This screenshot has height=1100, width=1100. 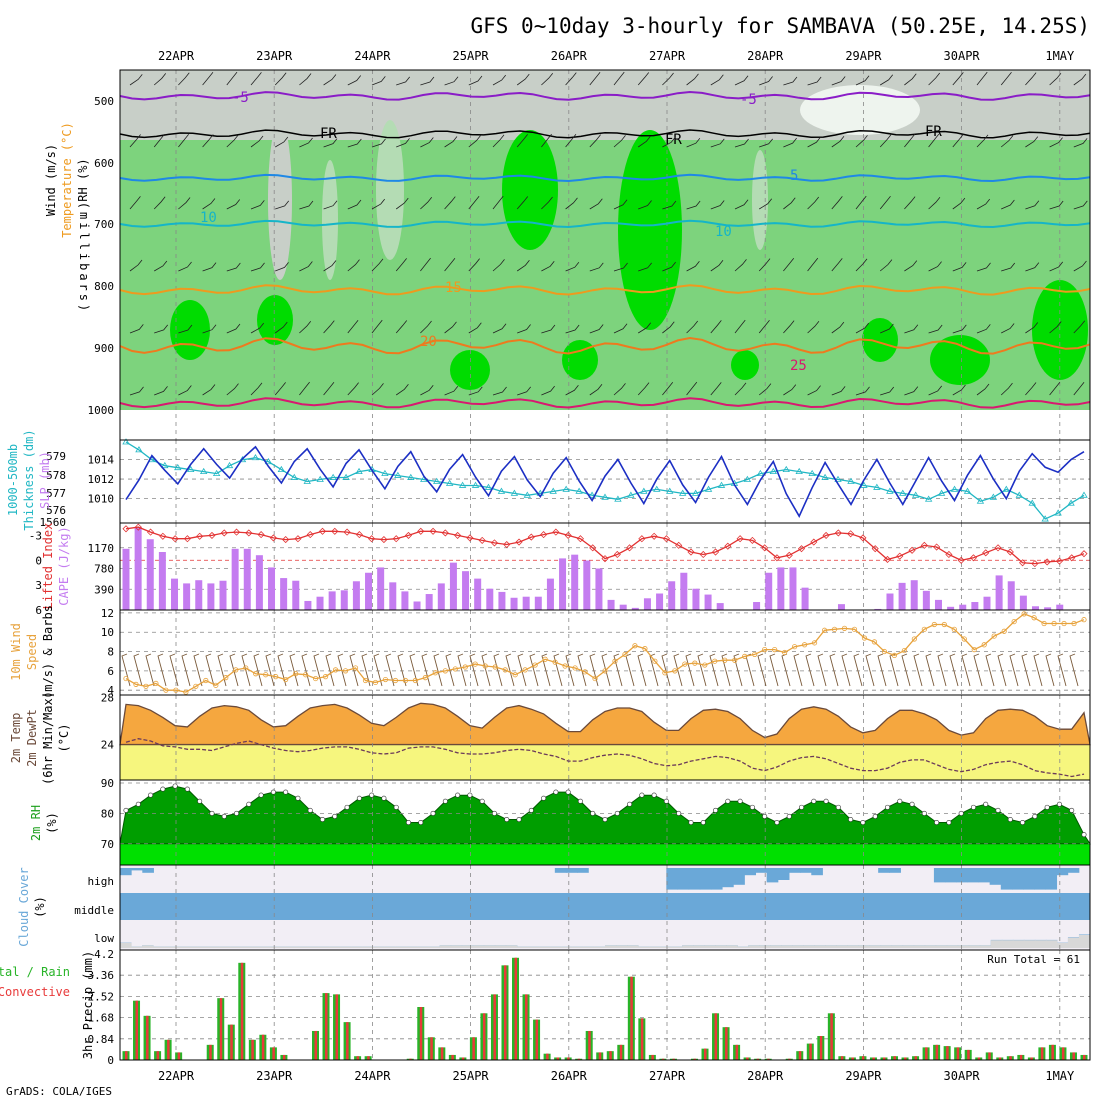 I want to click on slp-tick: 1012, so click(x=101, y=479).